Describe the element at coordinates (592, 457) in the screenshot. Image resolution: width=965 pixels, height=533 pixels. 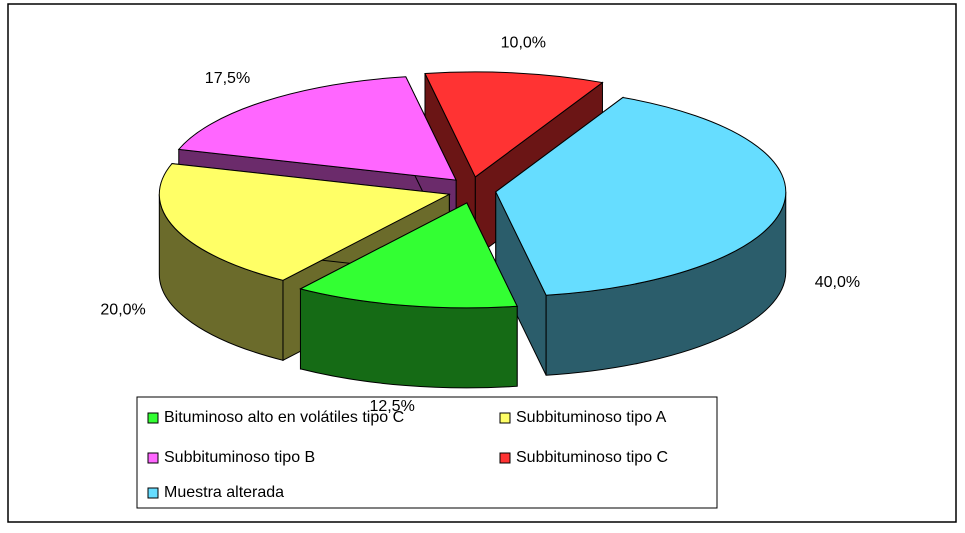
I see `legend-label: Subbituminoso tipo C` at that location.